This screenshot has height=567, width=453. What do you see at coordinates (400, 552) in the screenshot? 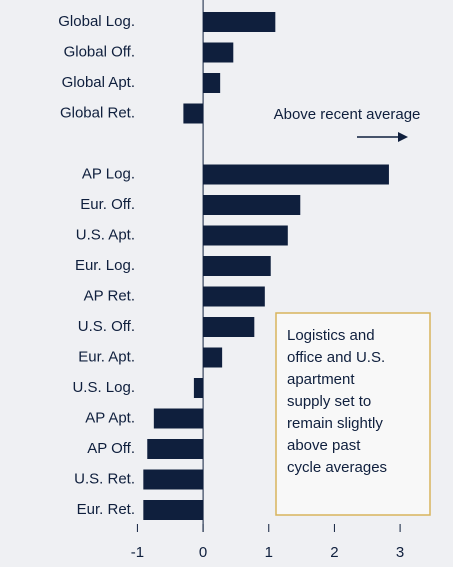
I see `x-tick-label: 3` at bounding box center [400, 552].